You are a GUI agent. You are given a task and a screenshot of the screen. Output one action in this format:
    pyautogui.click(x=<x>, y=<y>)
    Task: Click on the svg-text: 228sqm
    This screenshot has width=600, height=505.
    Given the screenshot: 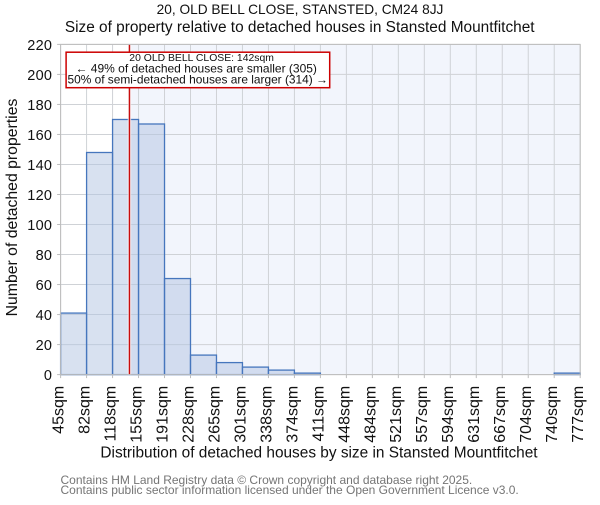 What is the action you would take?
    pyautogui.click(x=188, y=414)
    